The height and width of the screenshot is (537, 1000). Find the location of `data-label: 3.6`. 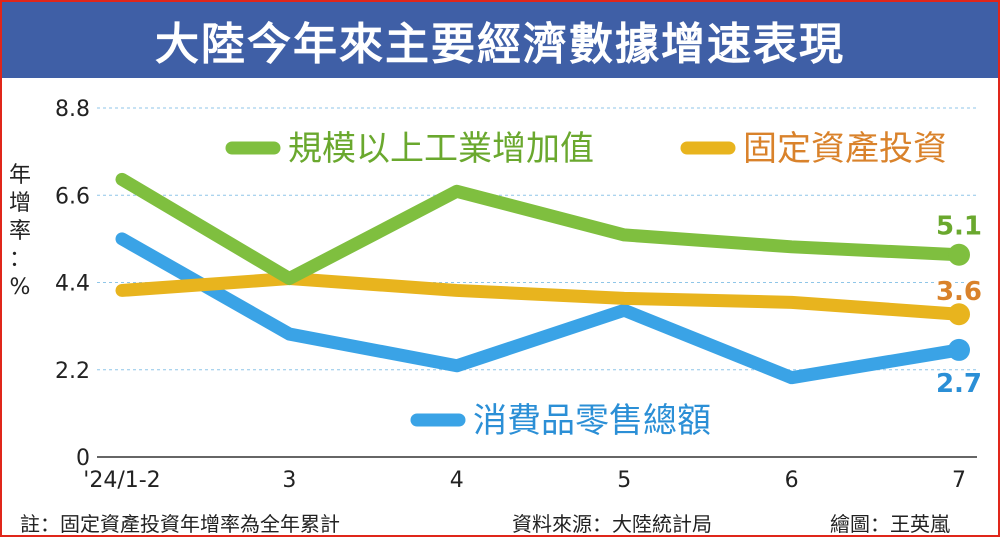

data-label: 3.6 is located at coordinates (959, 292).